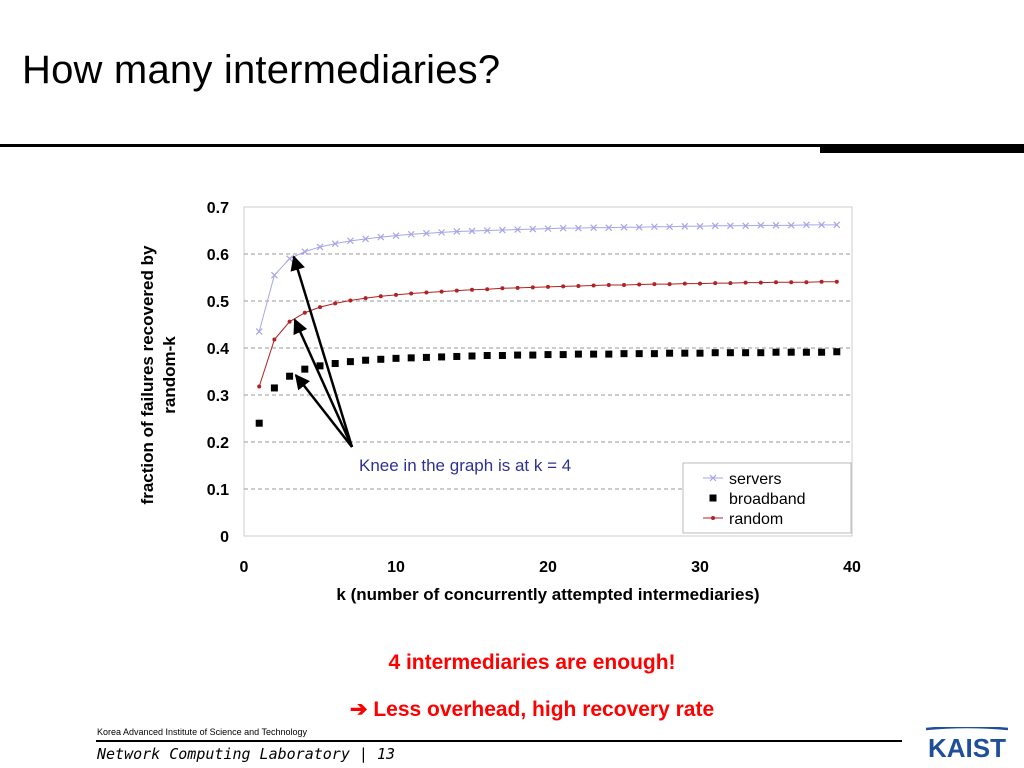 The height and width of the screenshot is (768, 1024). What do you see at coordinates (218, 302) in the screenshot?
I see `y-tick-label: 0.5` at bounding box center [218, 302].